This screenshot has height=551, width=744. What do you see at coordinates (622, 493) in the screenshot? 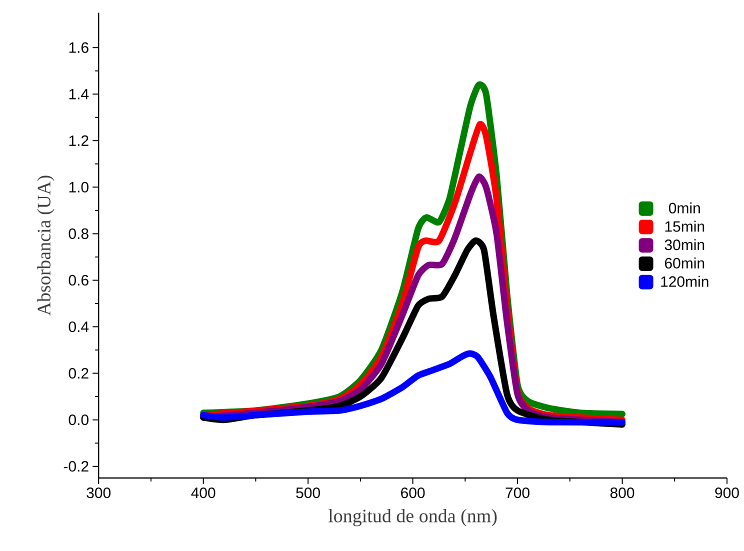
I see `x-tick-label: 800` at bounding box center [622, 493].